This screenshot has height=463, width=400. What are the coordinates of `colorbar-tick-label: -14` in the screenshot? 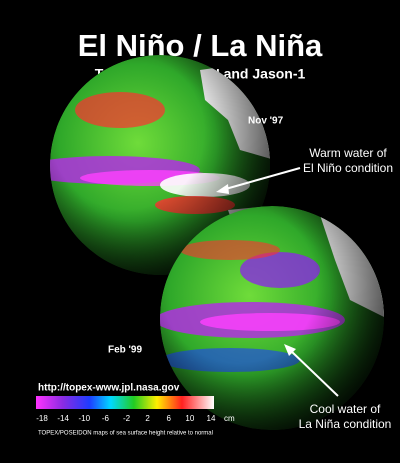 It's located at (63, 418).